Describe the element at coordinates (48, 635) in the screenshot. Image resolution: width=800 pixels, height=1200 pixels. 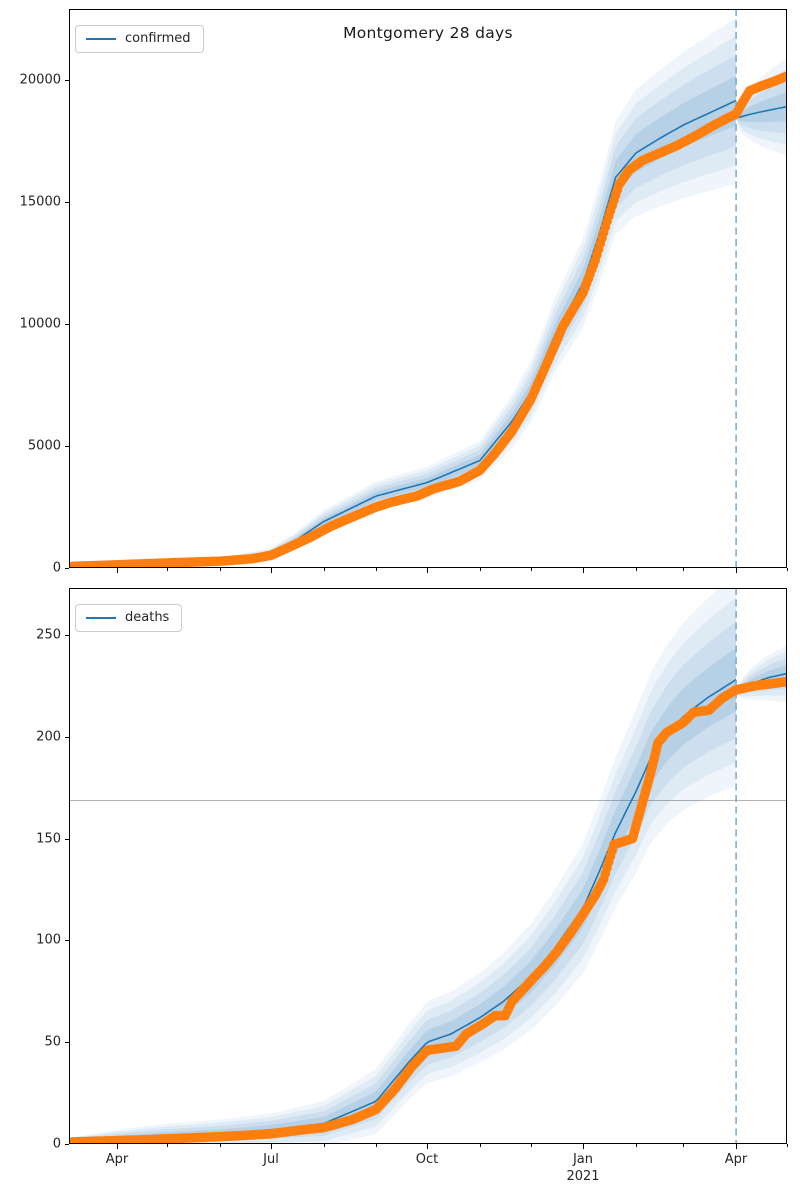
I see `y-tick-label: 250` at that location.